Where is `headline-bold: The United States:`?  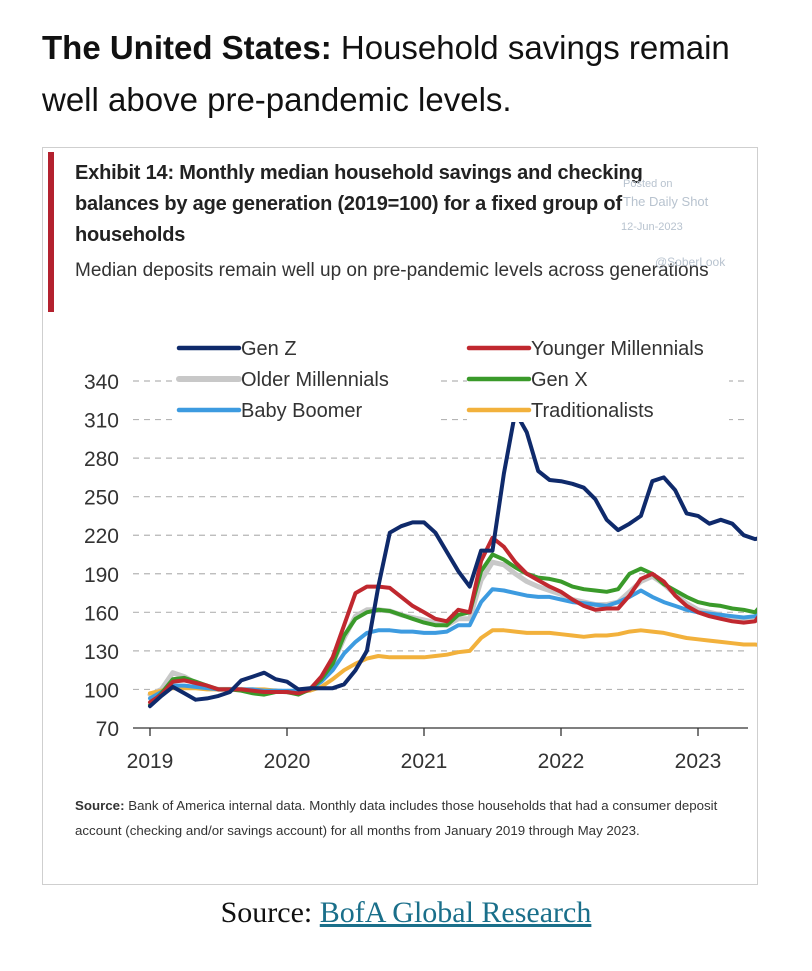
headline-bold: The United States: is located at coordinates (187, 47).